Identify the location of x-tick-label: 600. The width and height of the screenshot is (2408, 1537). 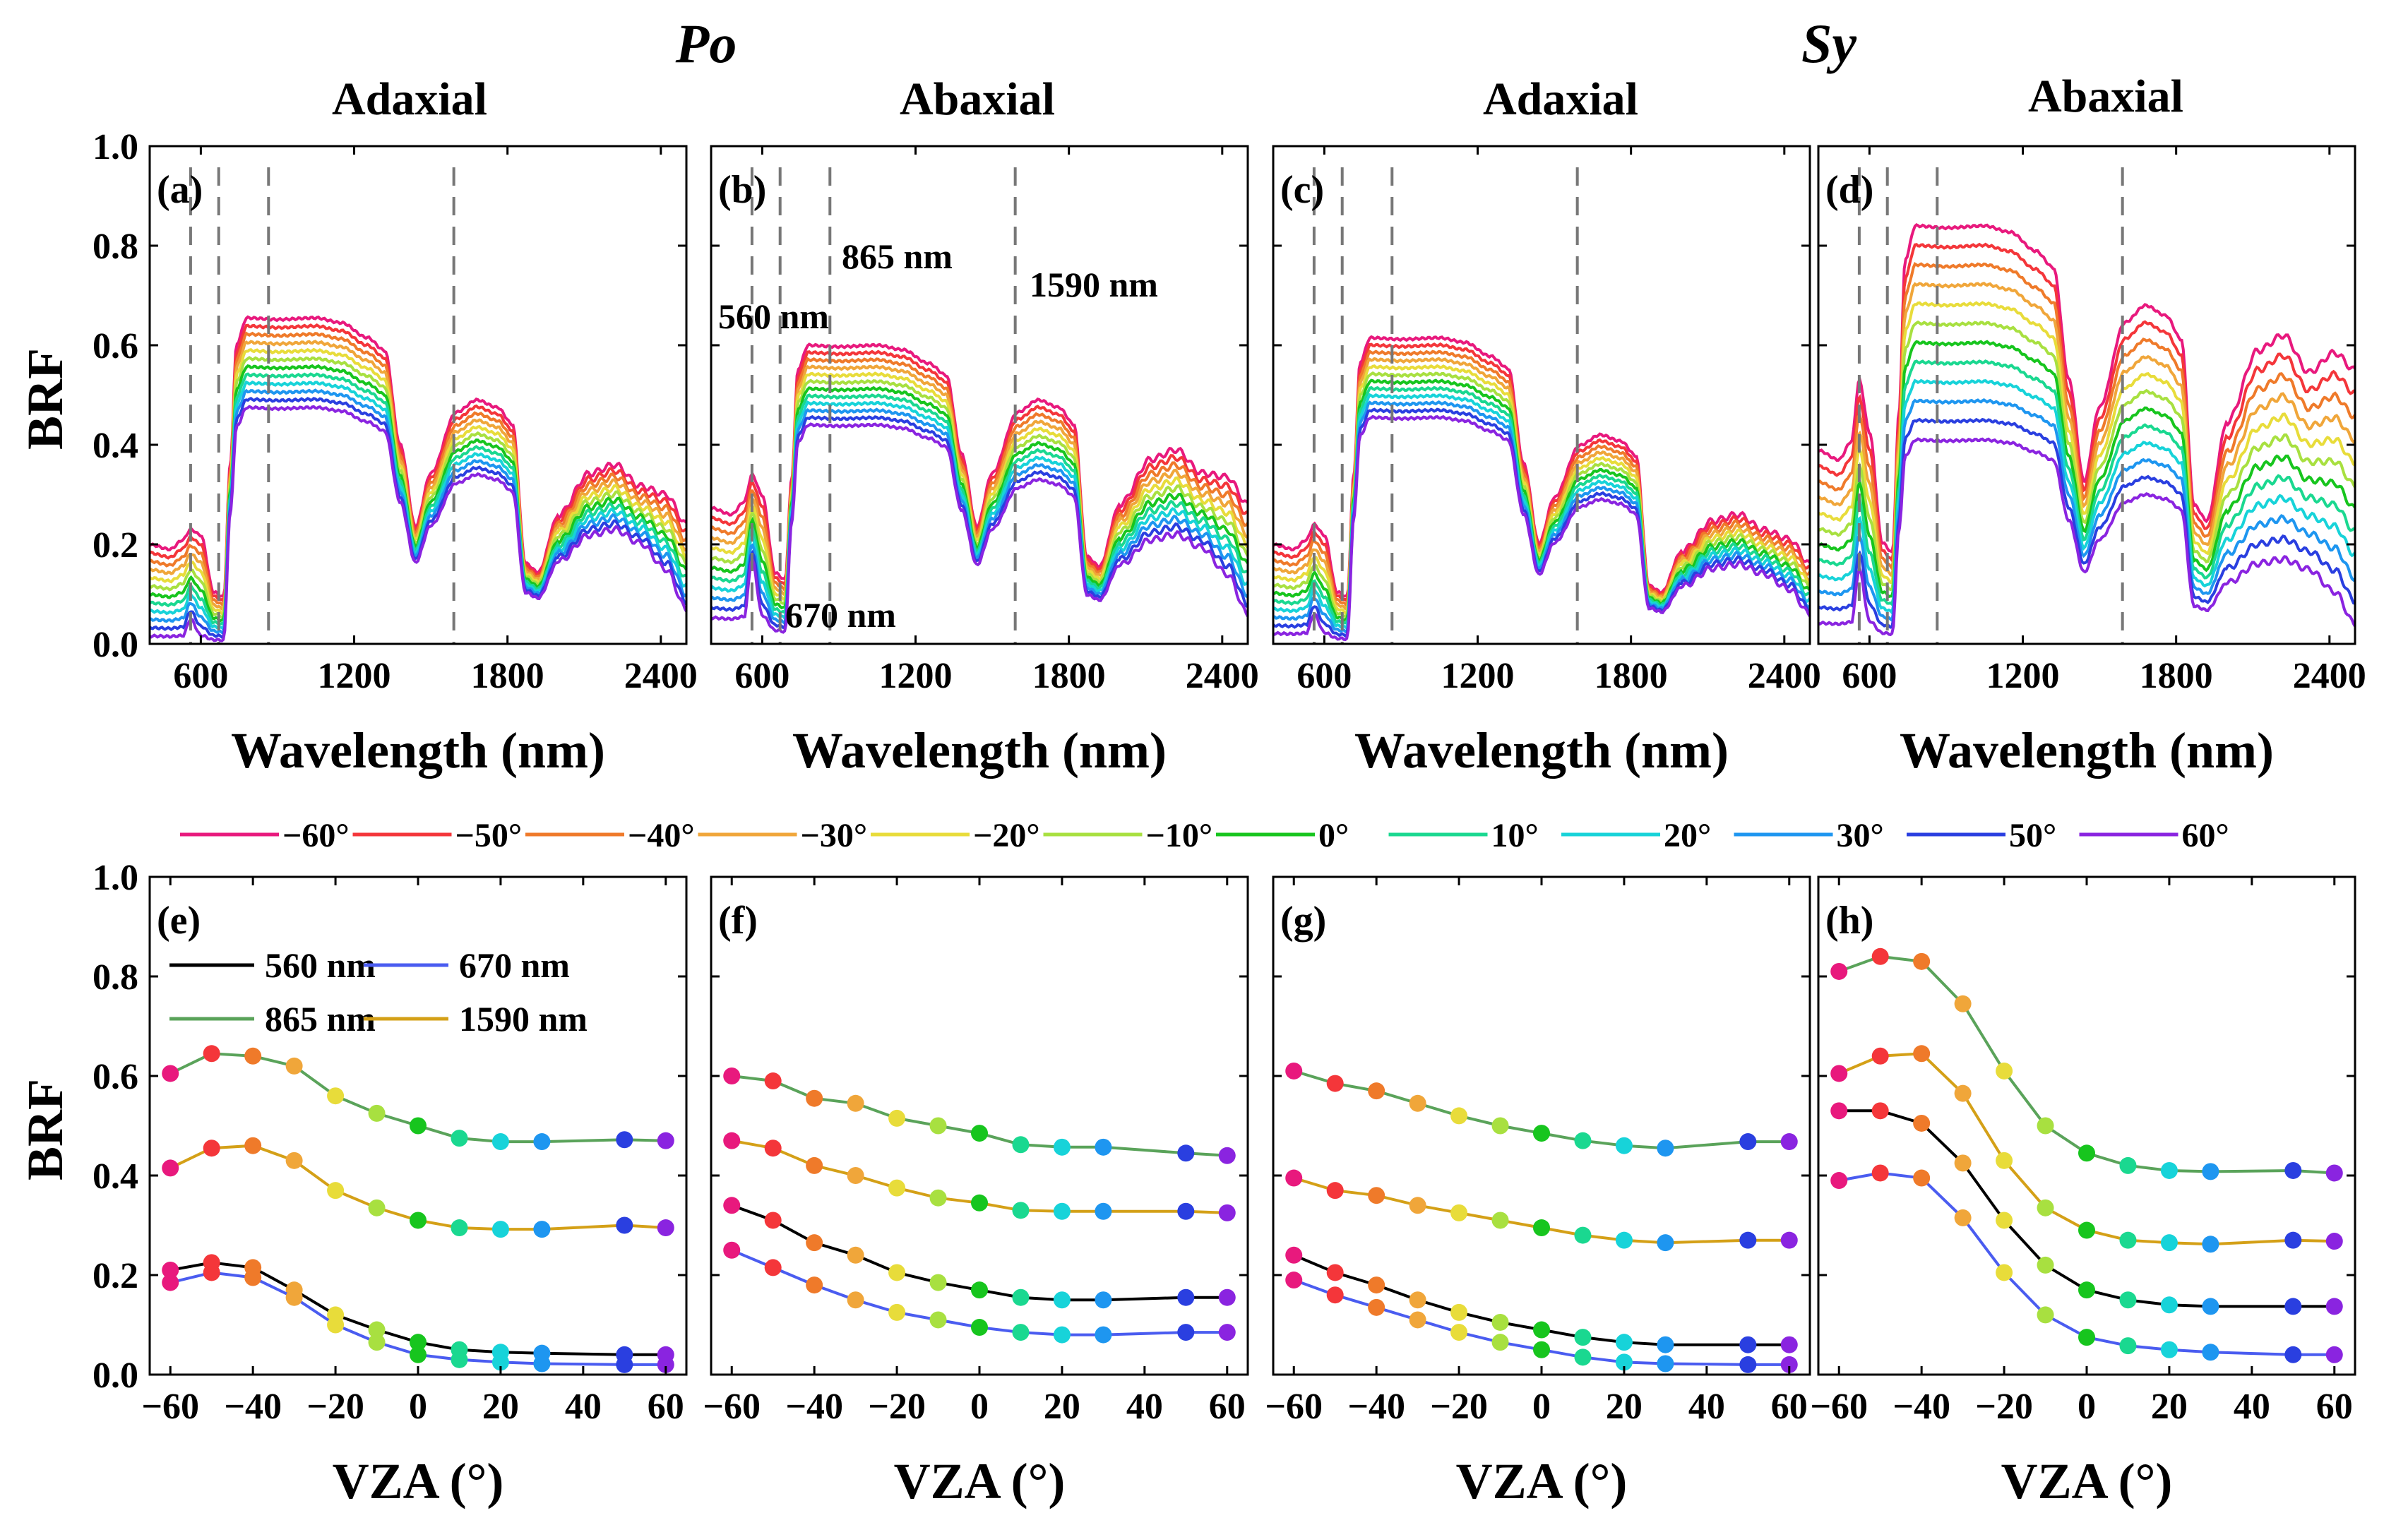
(200, 676).